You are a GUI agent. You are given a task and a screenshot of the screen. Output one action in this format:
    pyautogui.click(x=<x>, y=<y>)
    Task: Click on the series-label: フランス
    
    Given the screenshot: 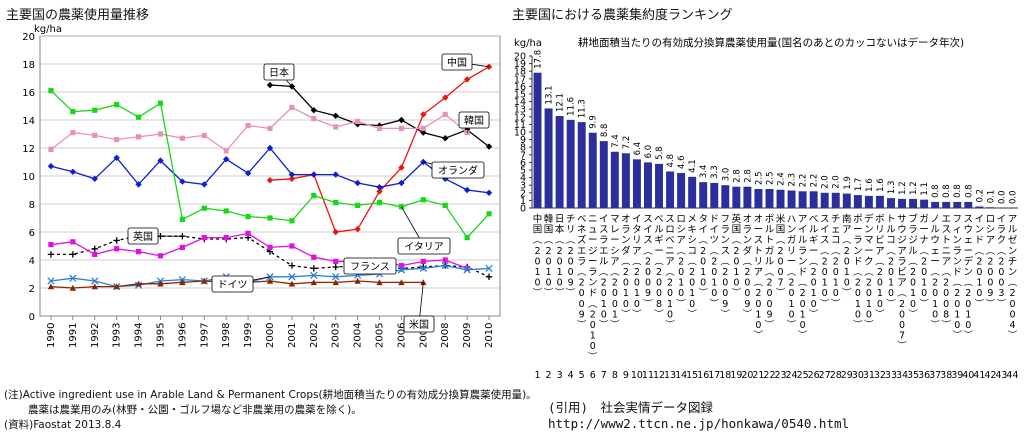 What is the action you would take?
    pyautogui.click(x=370, y=267)
    